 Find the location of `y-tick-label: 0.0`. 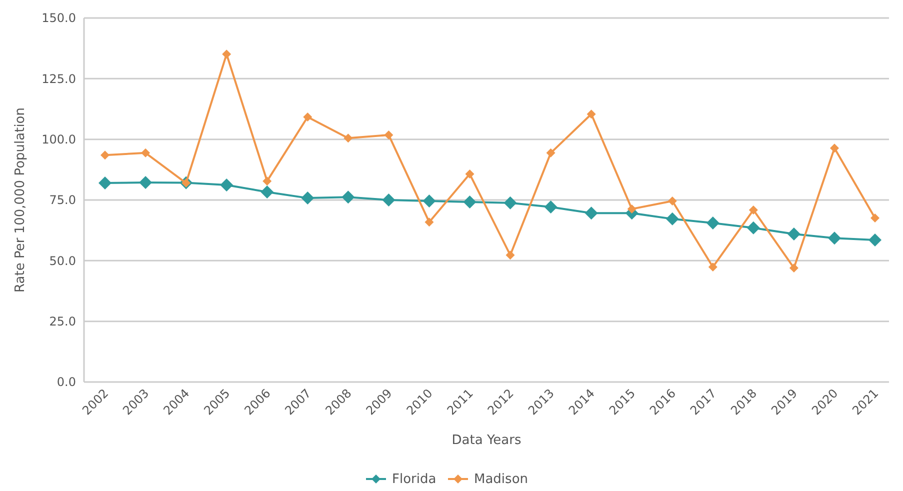

y-tick-label: 0.0 is located at coordinates (66, 382).